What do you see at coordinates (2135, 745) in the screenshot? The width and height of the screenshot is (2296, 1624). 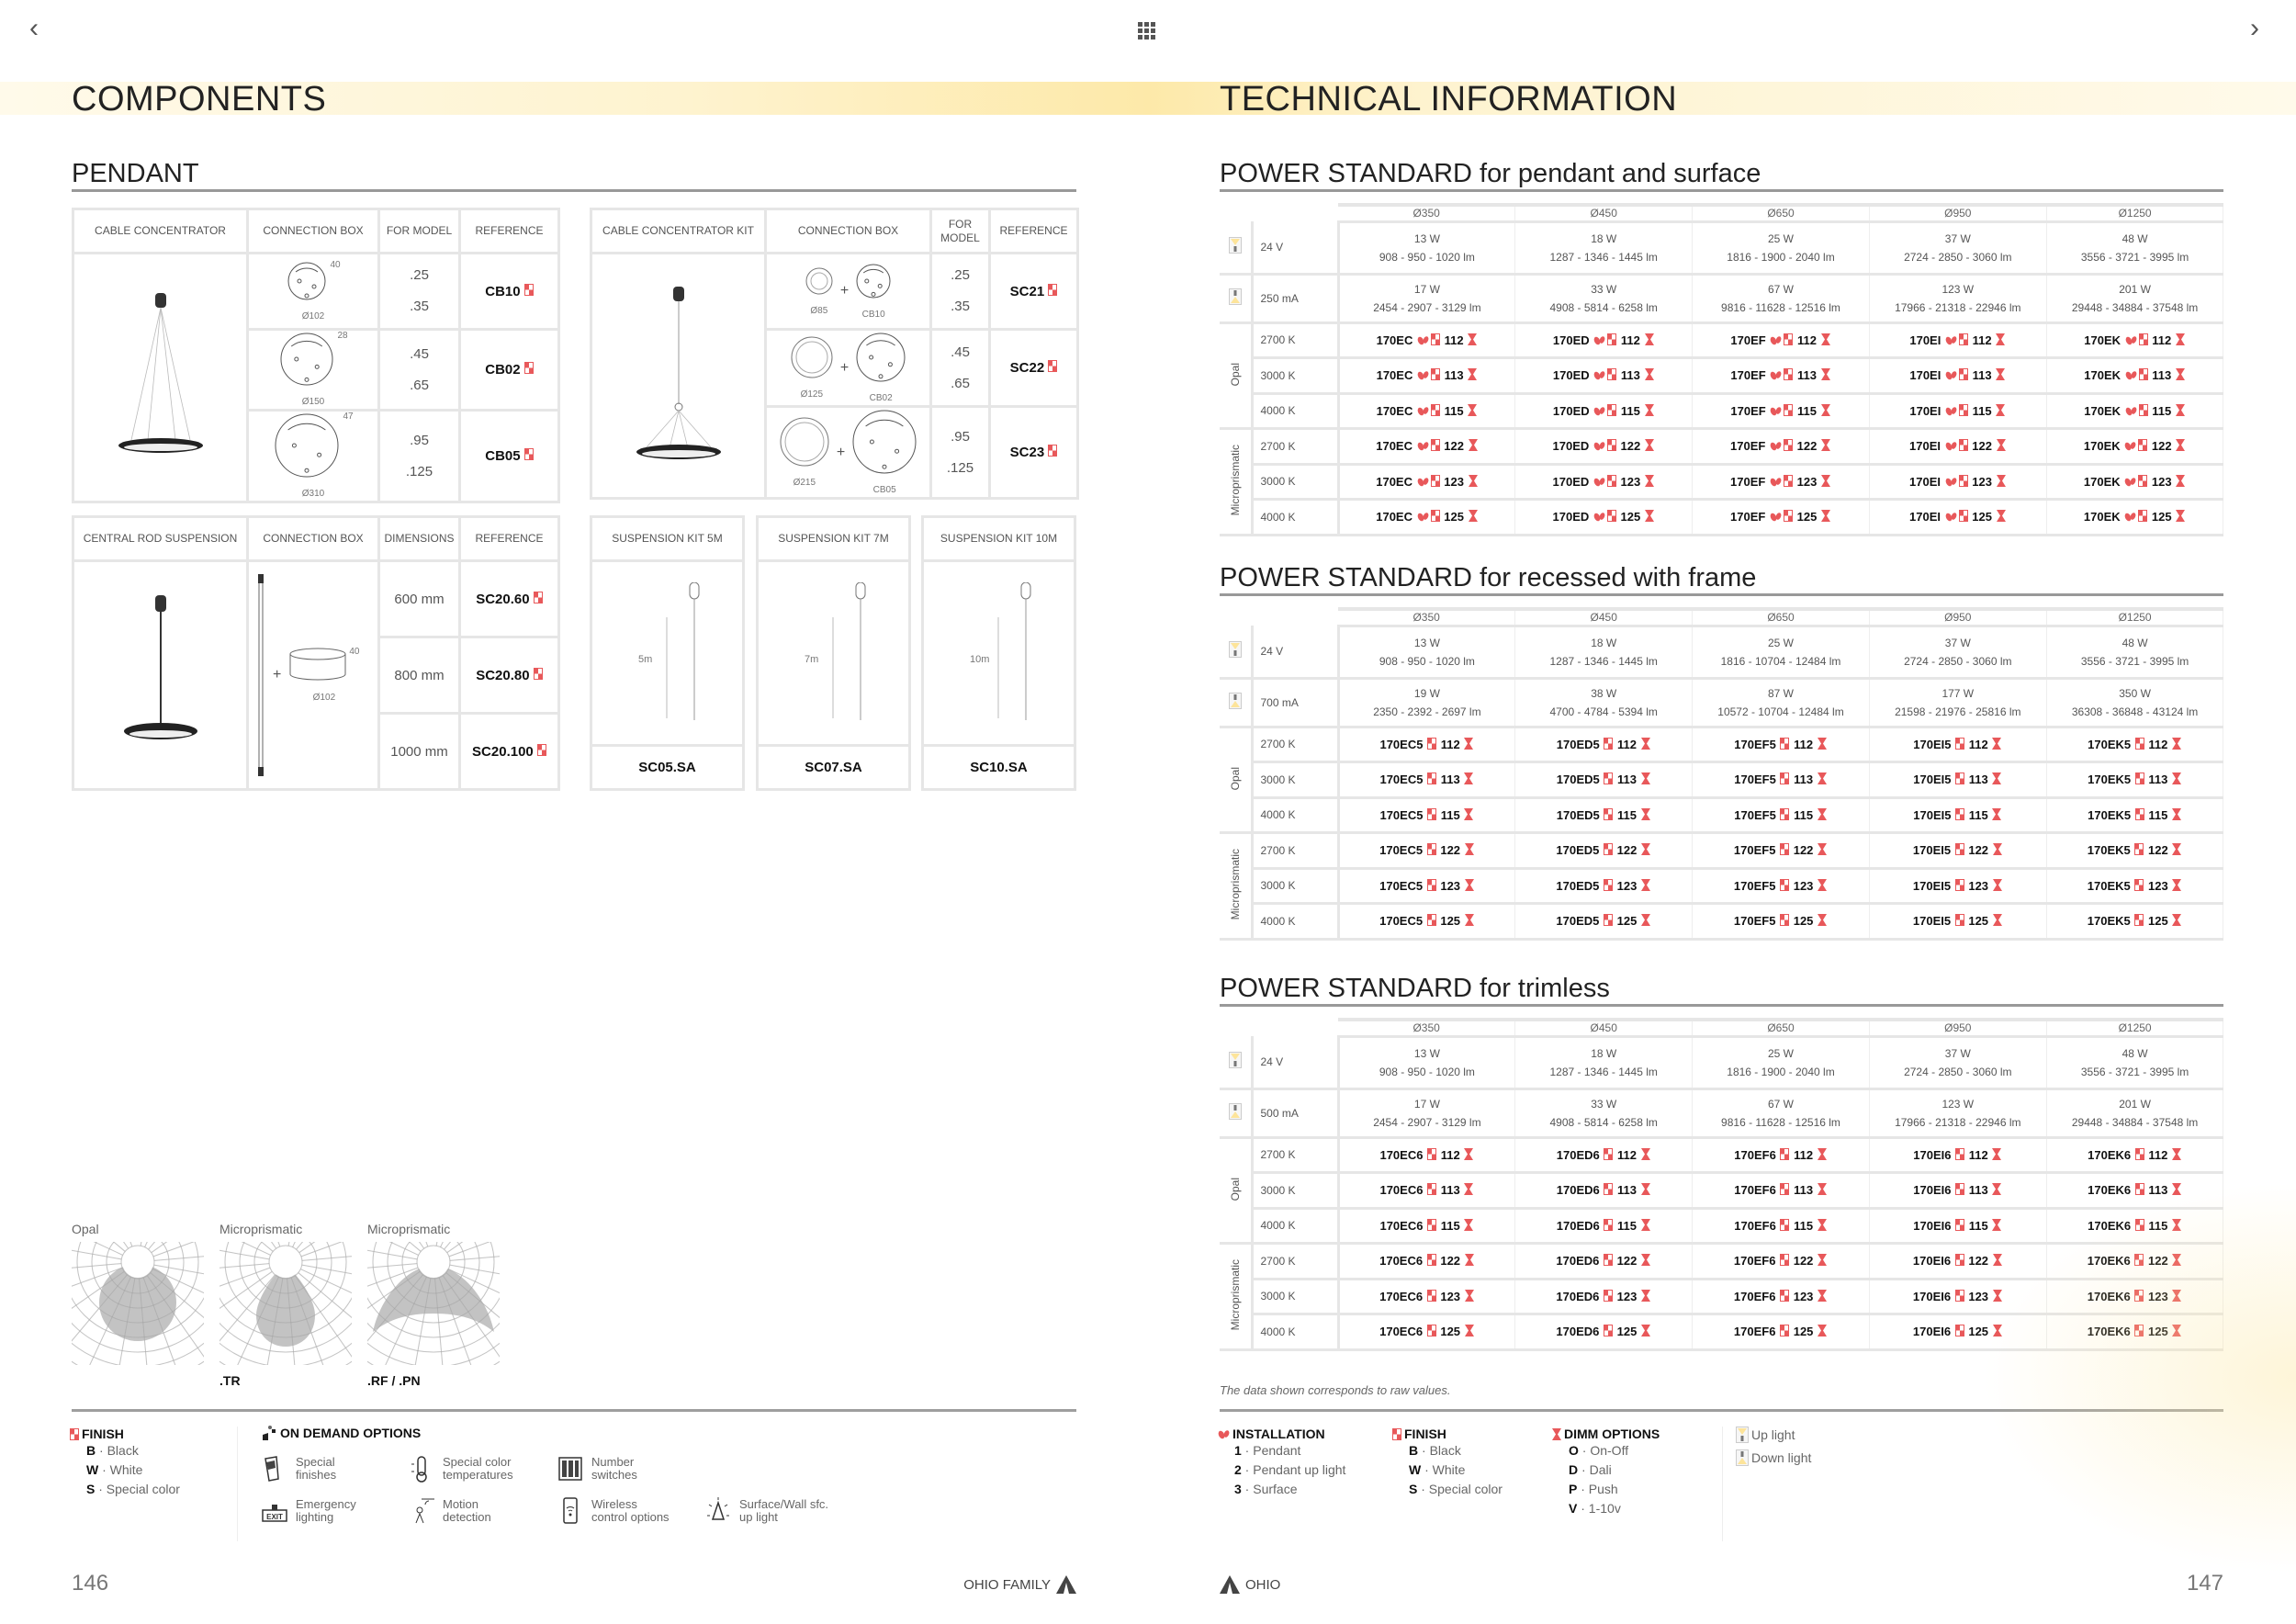 I see `product-code-cell: 170EK5 112` at bounding box center [2135, 745].